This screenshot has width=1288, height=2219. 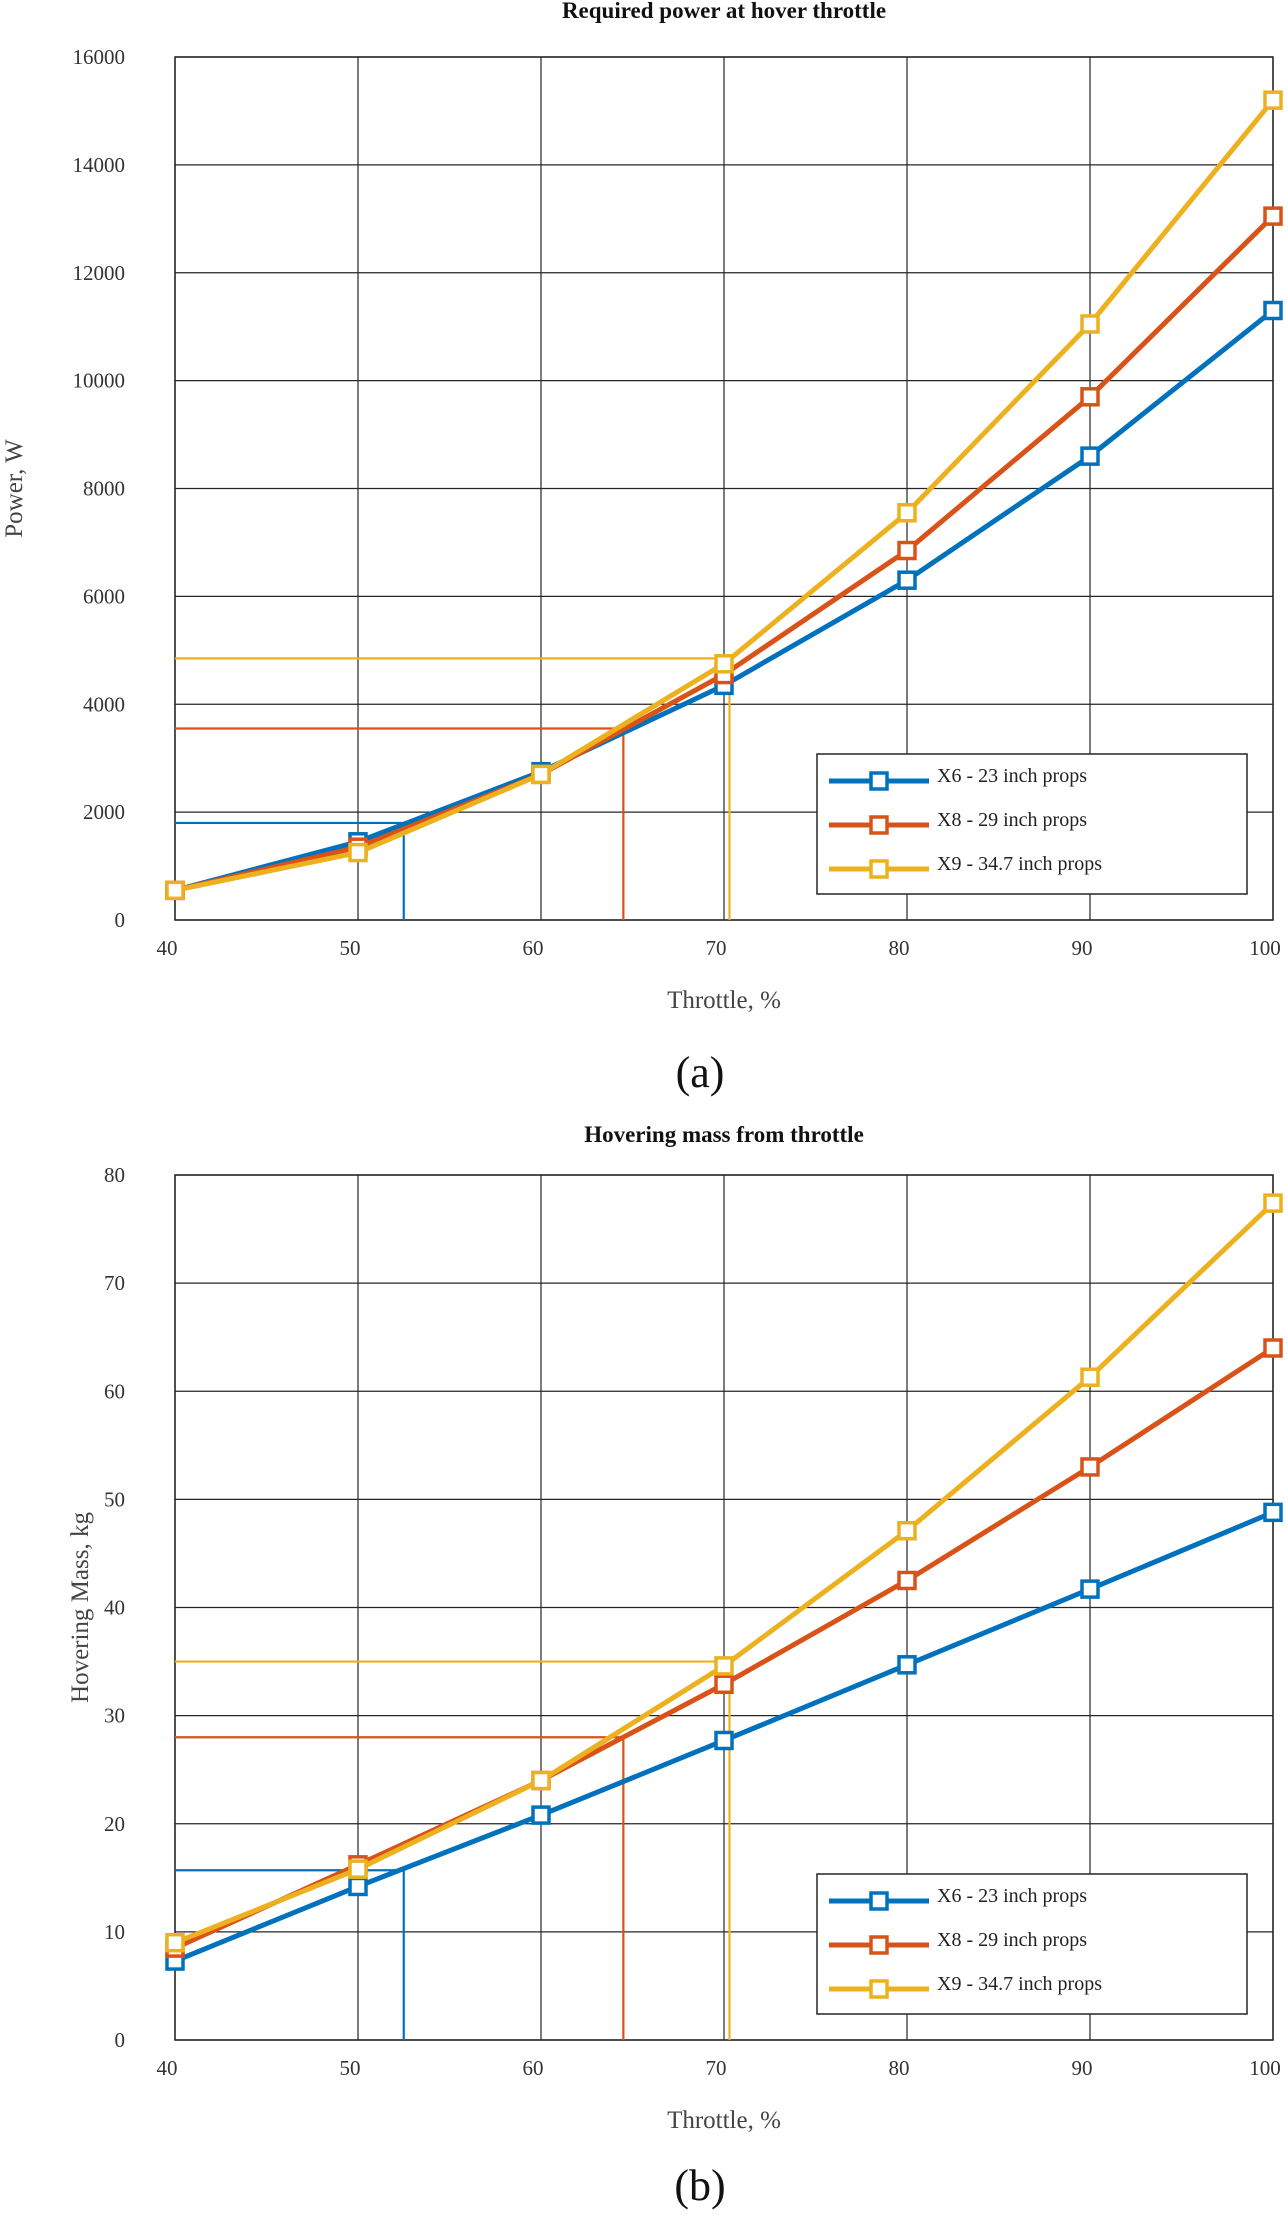 What do you see at coordinates (99, 165) in the screenshot?
I see `y-tick-label: 14000` at bounding box center [99, 165].